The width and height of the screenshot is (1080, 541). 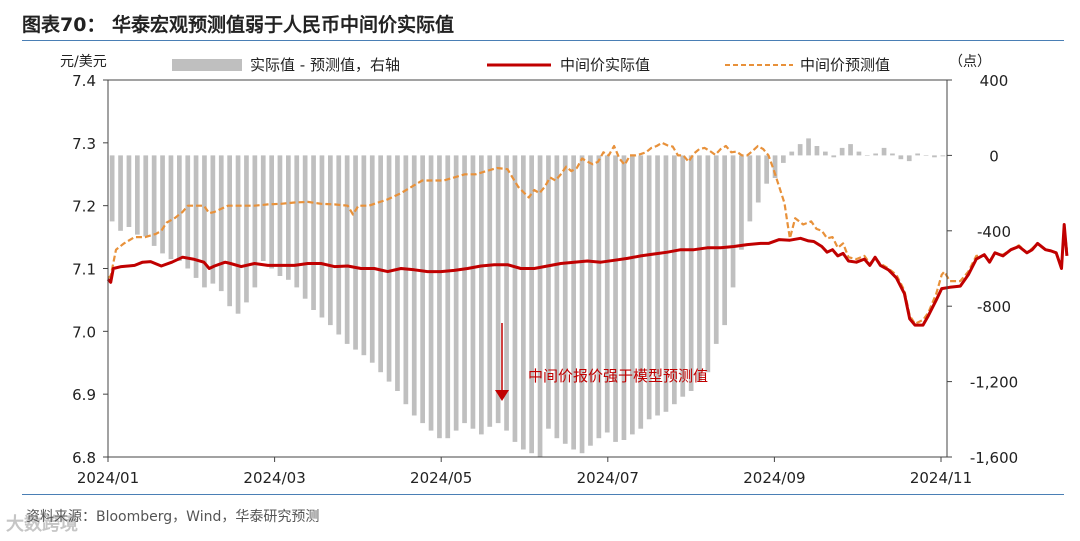 What do you see at coordinates (543, 494) in the screenshot?
I see `source-rule` at bounding box center [543, 494].